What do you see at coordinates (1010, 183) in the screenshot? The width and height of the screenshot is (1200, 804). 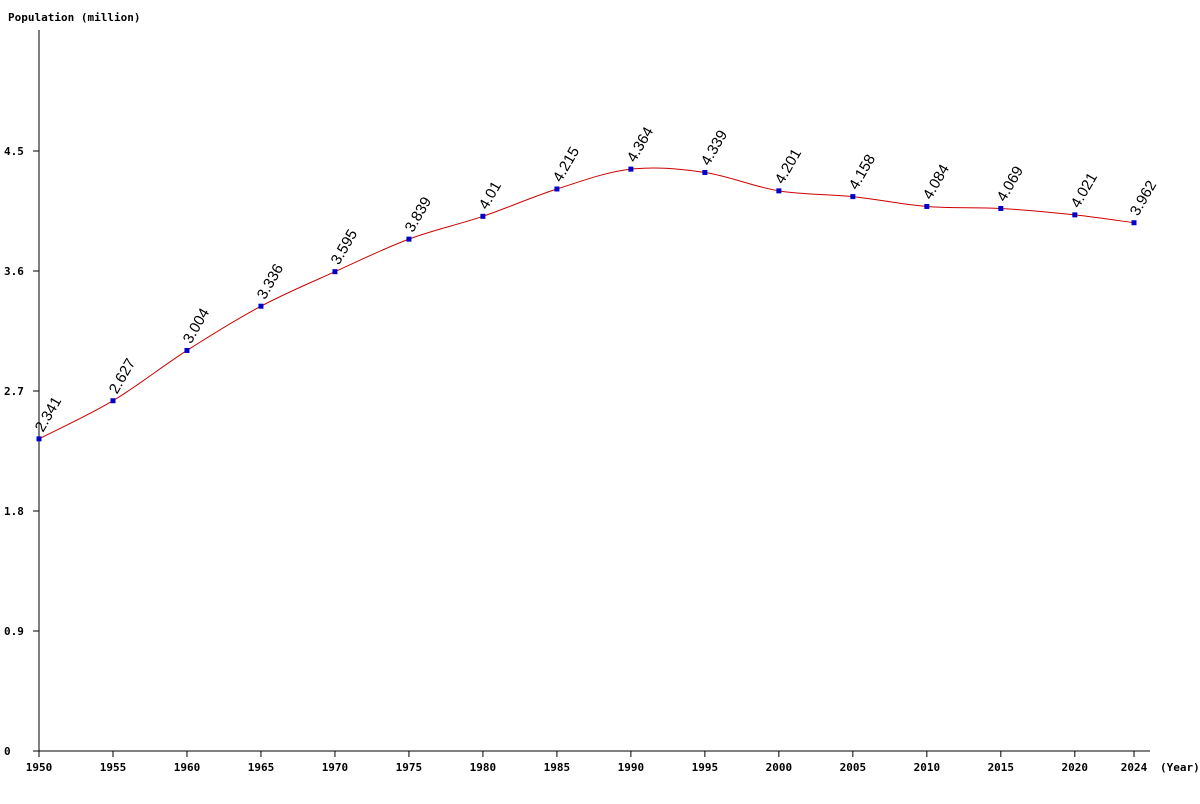 I see `data-label: 4.069` at bounding box center [1010, 183].